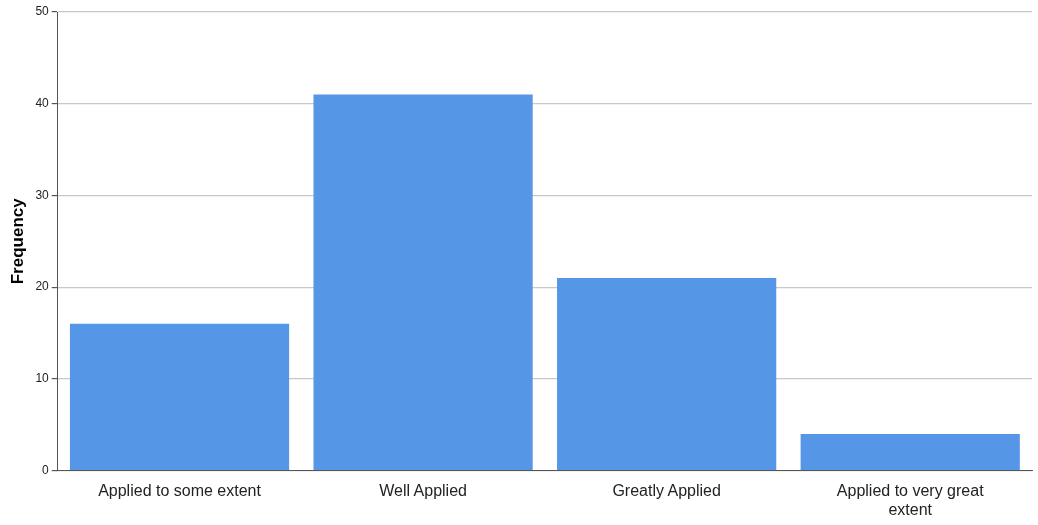 The image size is (1038, 525). Describe the element at coordinates (423, 490) in the screenshot. I see `x-tick-label: Well Applied` at that location.